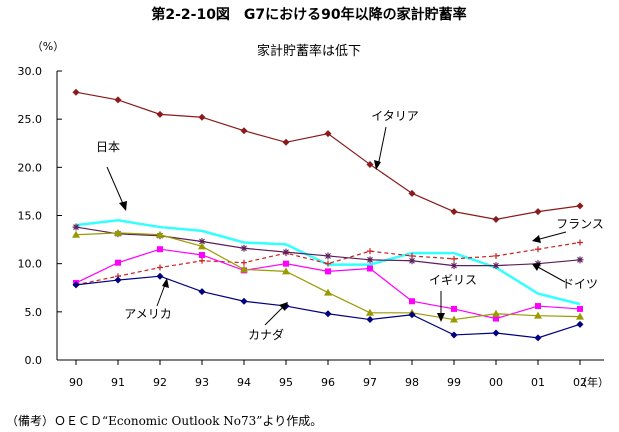  Describe the element at coordinates (34, 312) in the screenshot. I see `y-tick-label: 5.0` at that location.